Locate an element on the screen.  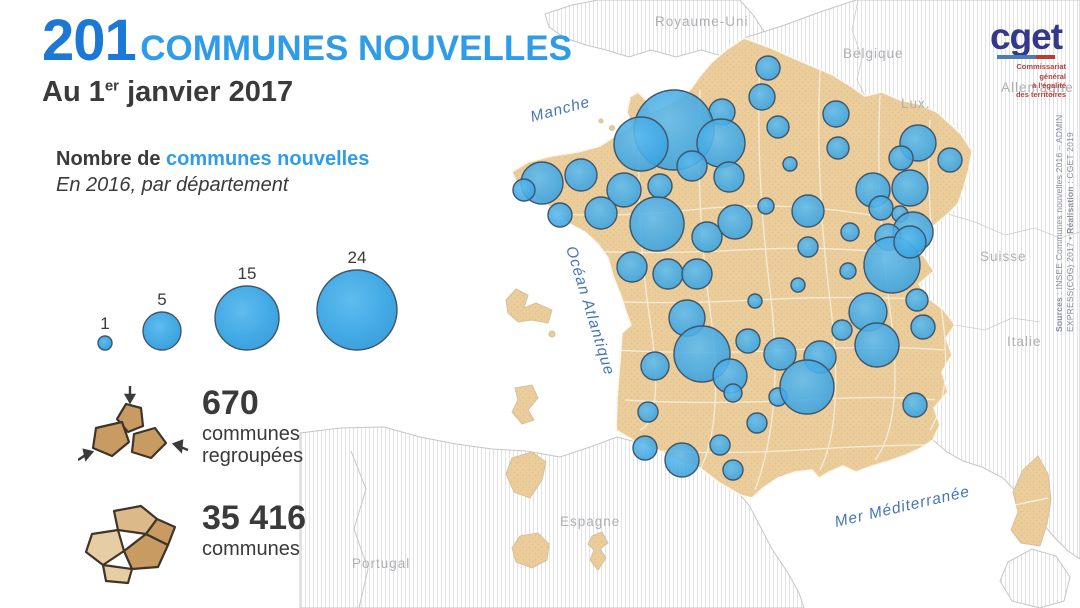
guyane-shape is located at coordinates (526, 475).